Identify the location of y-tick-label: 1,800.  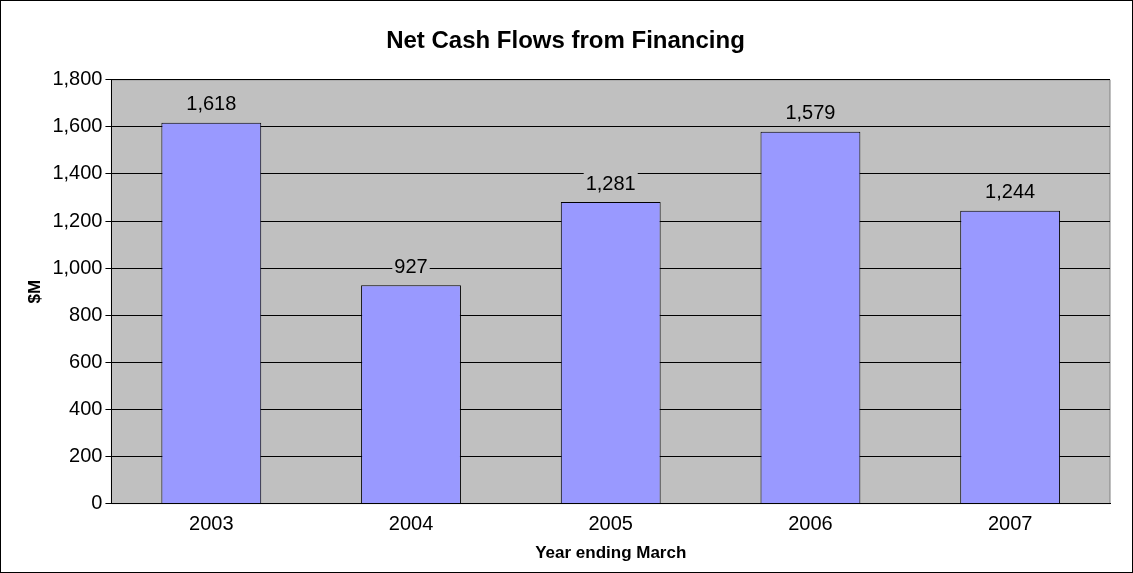
(77, 78).